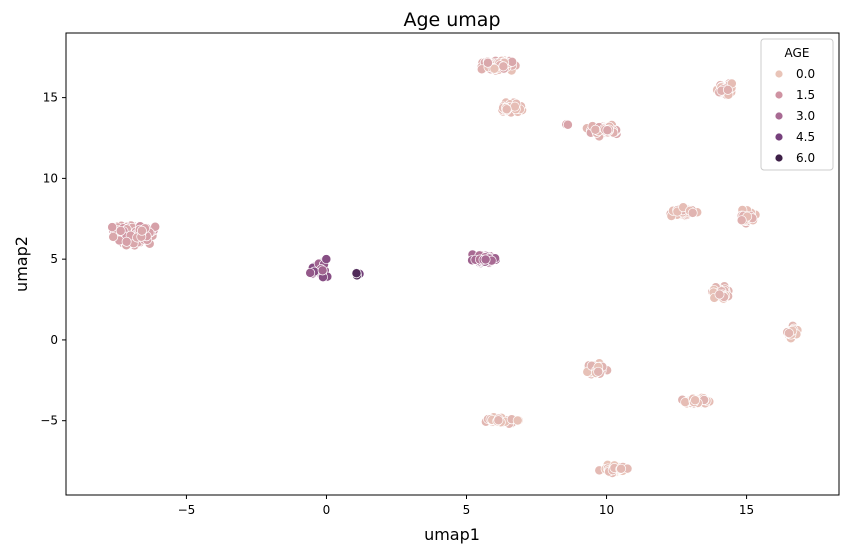 The image size is (849, 554). Describe the element at coordinates (467, 510) in the screenshot. I see `x-tick-label: 5` at that location.